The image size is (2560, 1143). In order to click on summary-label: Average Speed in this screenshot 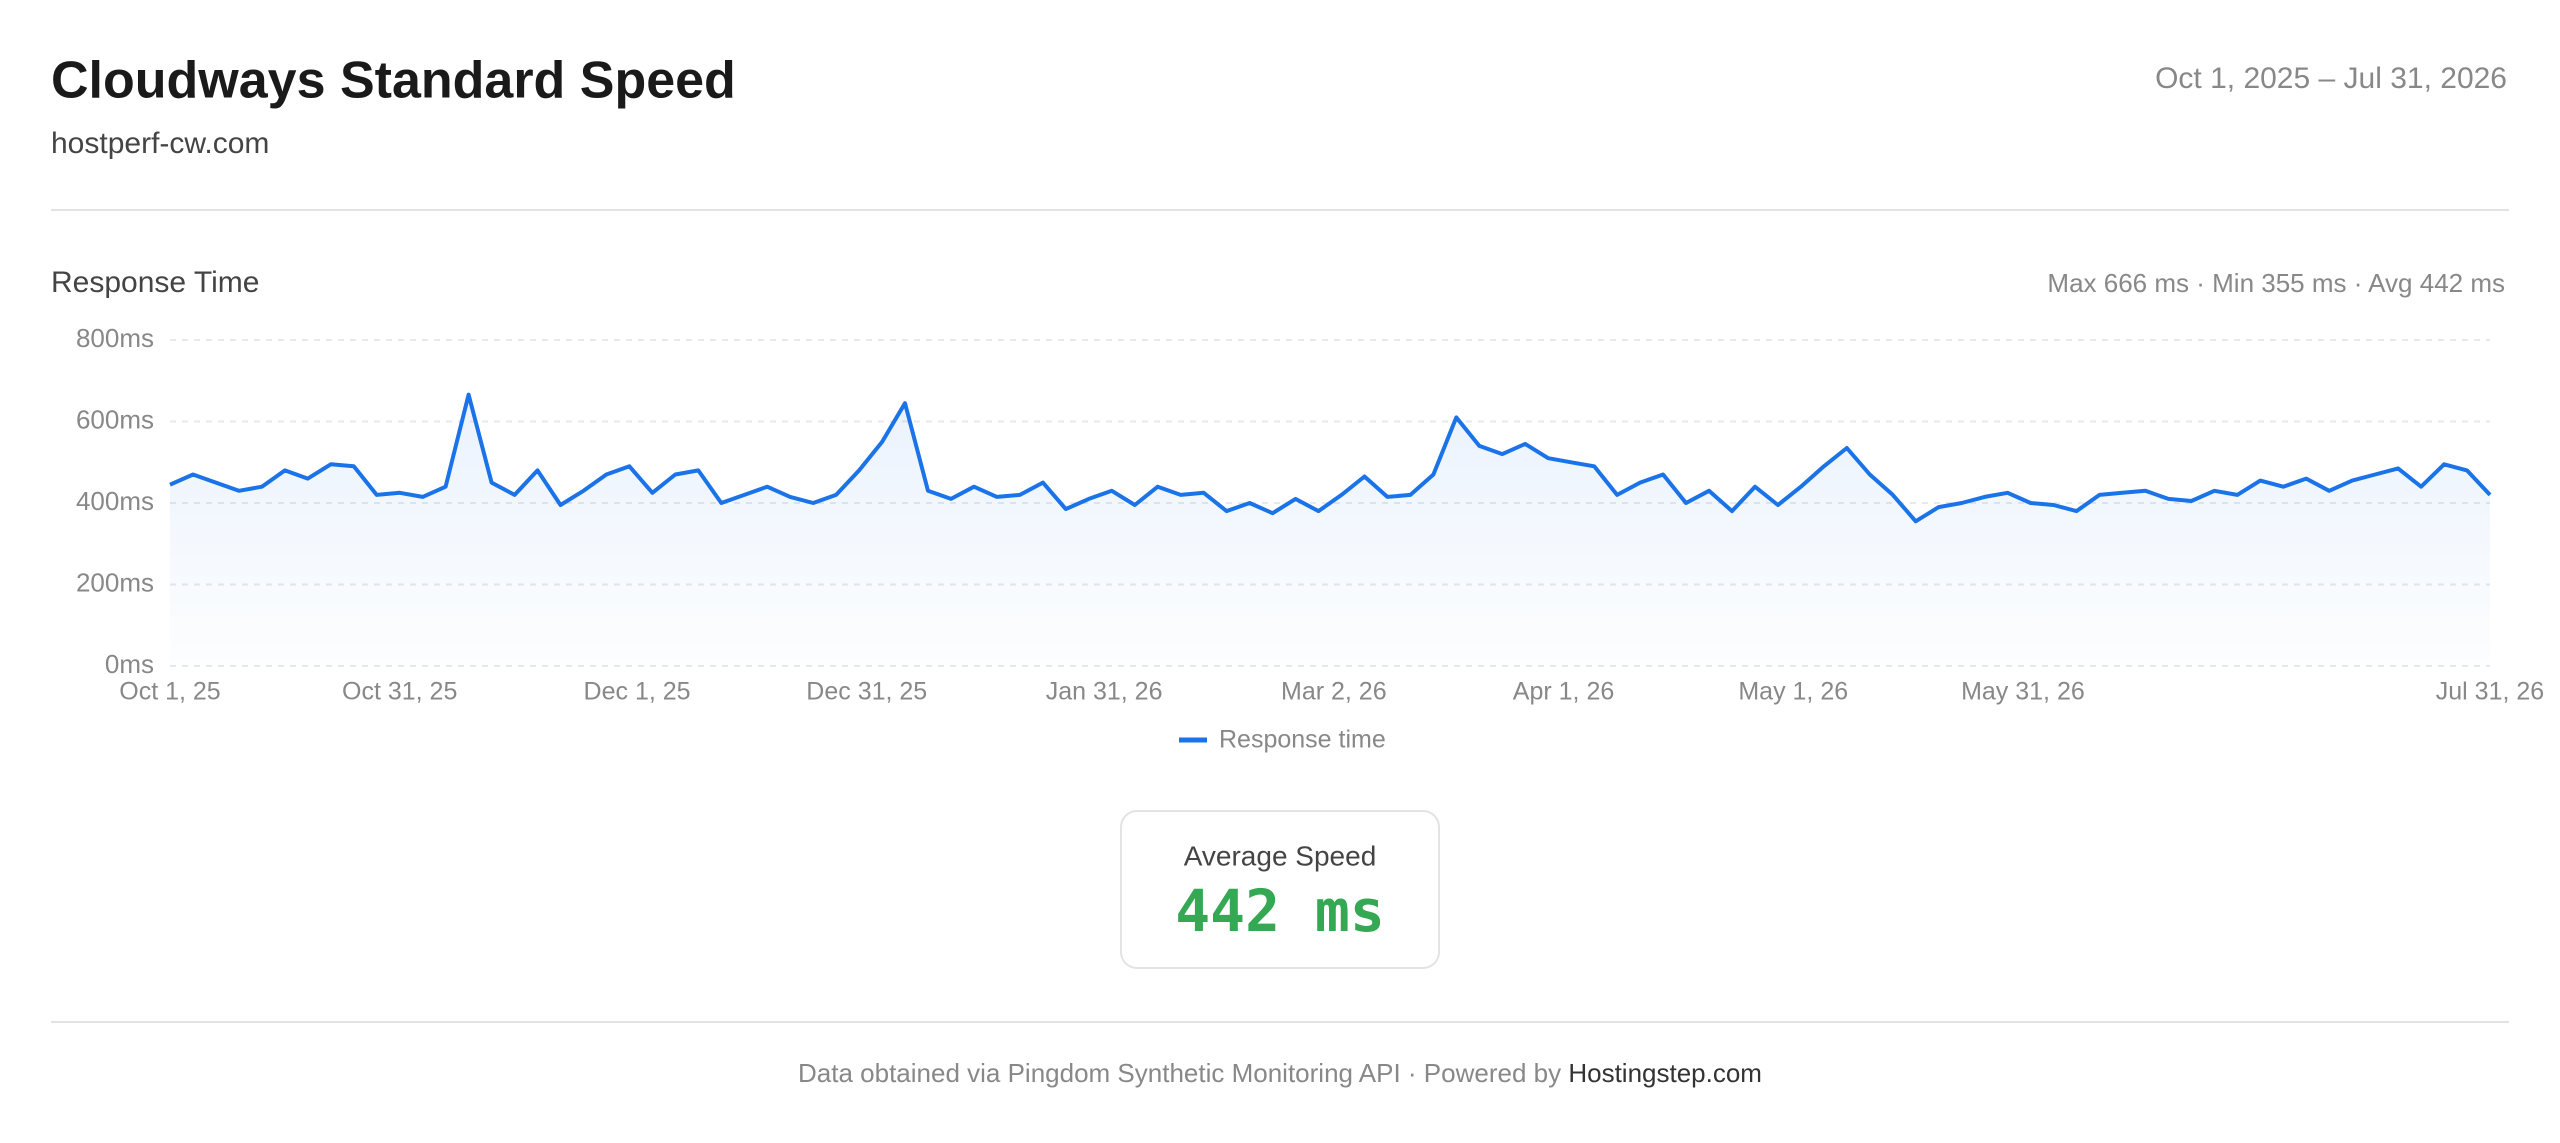, I will do `click(1280, 855)`.